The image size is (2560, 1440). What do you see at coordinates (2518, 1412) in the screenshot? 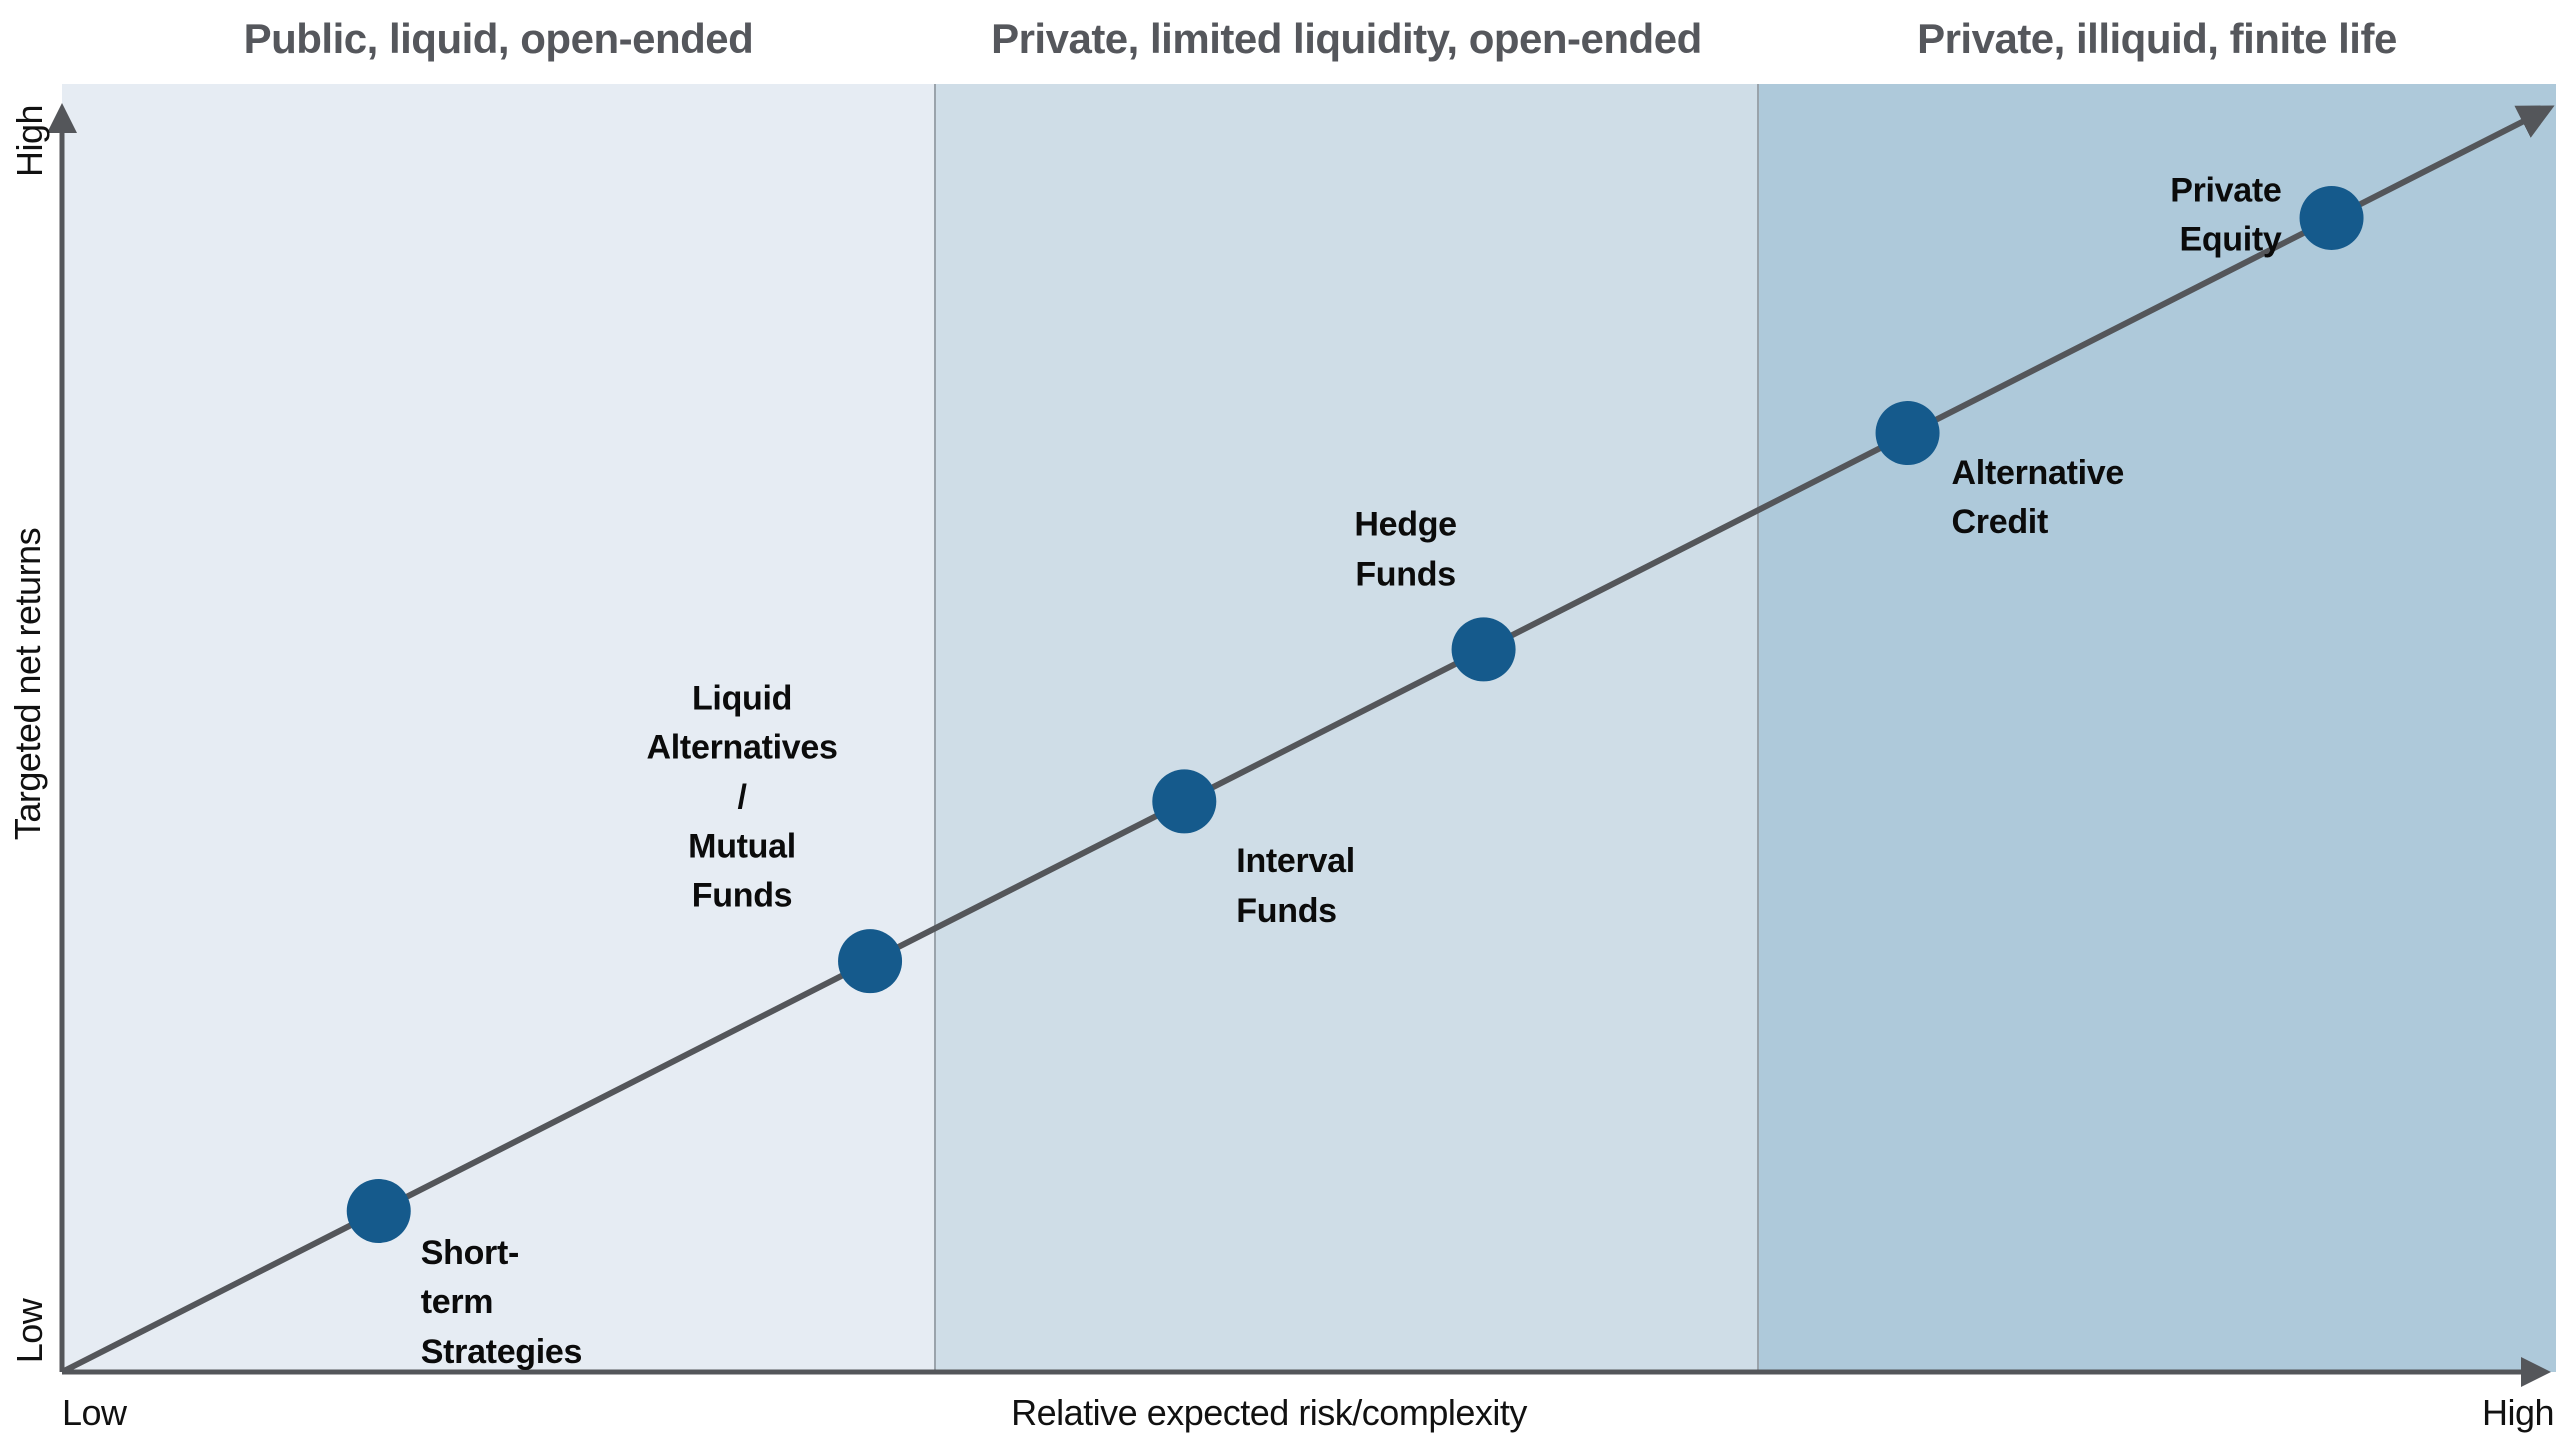
I see `x-axis-high-label: High` at bounding box center [2518, 1412].